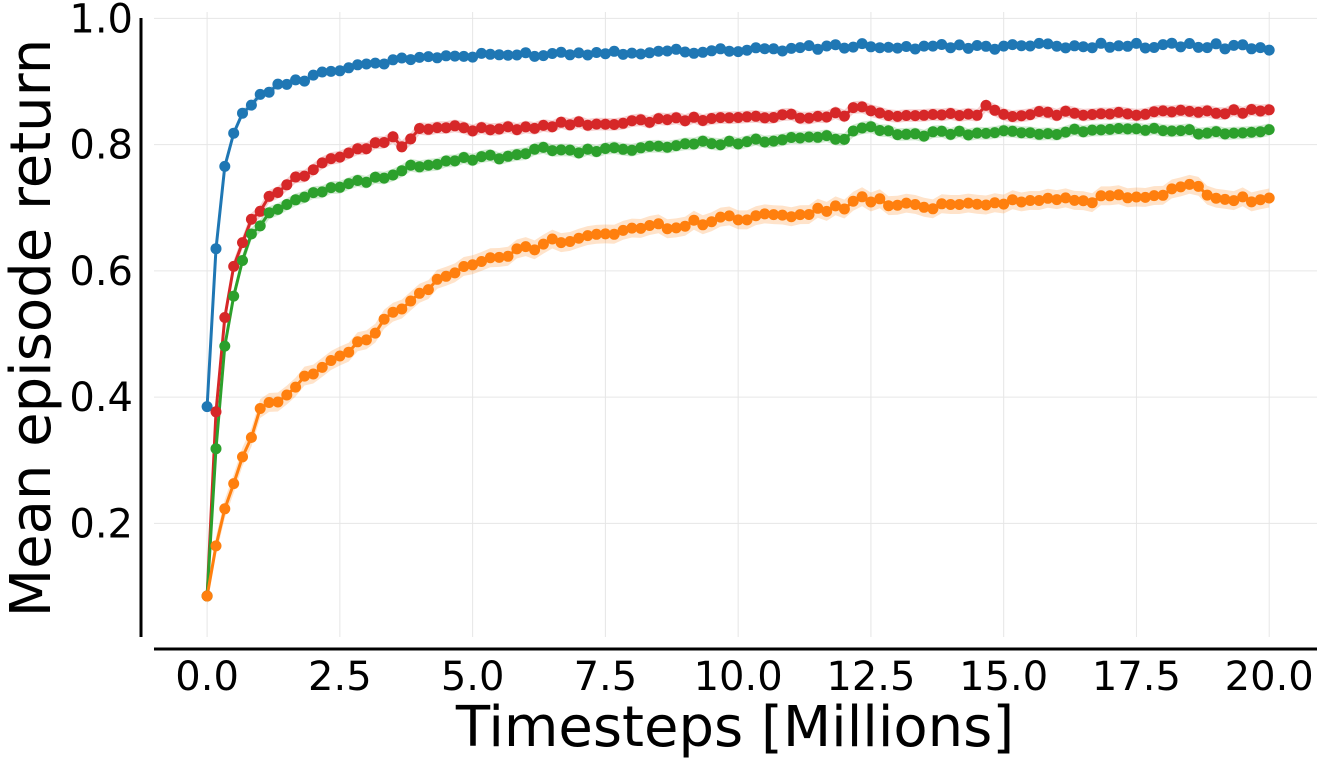 The height and width of the screenshot is (766, 1327). I want to click on x-tick-label-5: 12.5, so click(870, 677).